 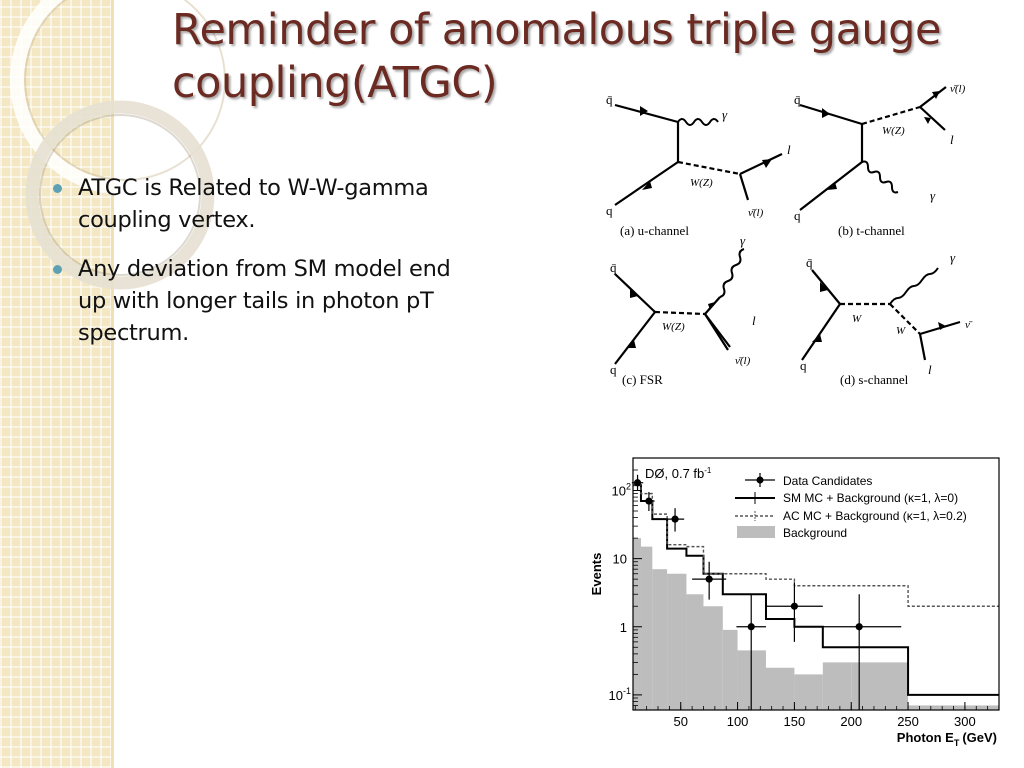 I want to click on y-tick-label: 10, so click(x=620, y=559).